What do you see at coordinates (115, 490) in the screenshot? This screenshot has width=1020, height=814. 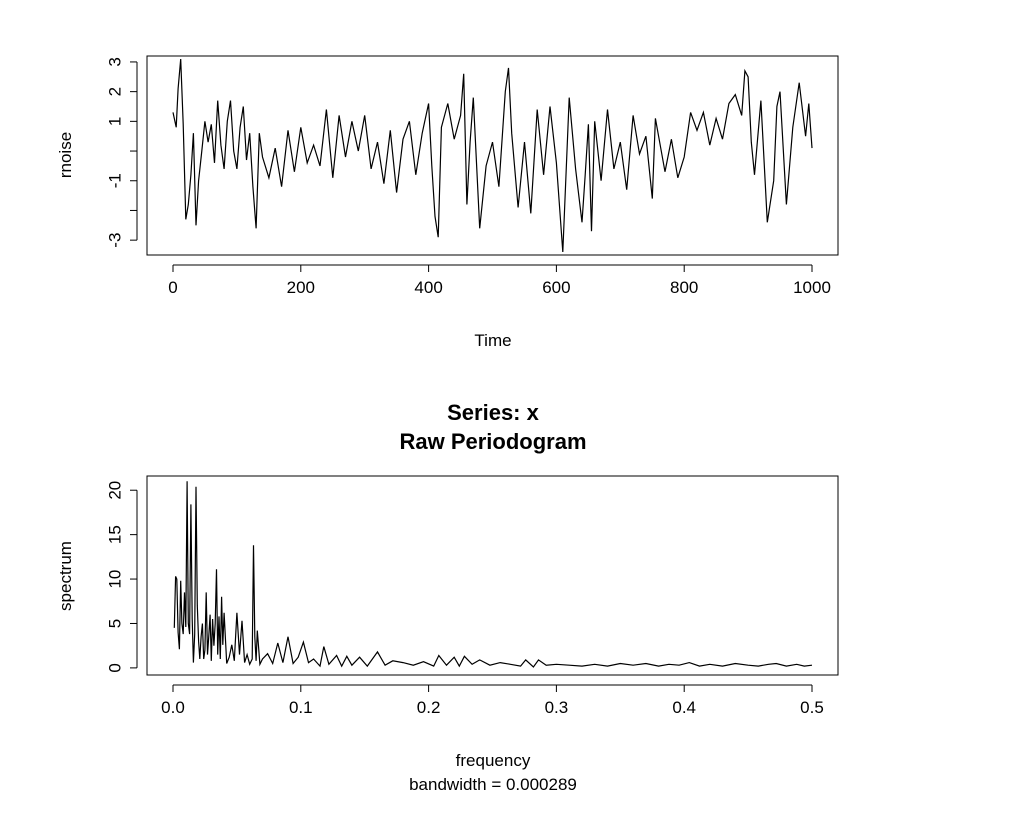 I see `periodogram-y-tick-label: 20` at bounding box center [115, 490].